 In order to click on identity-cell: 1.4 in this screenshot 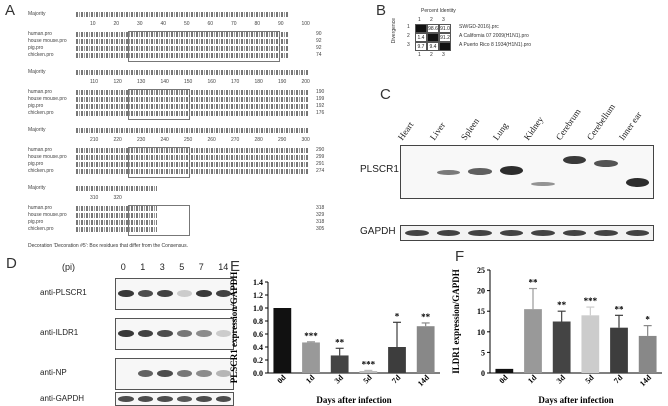, I will do `click(421, 37)`.